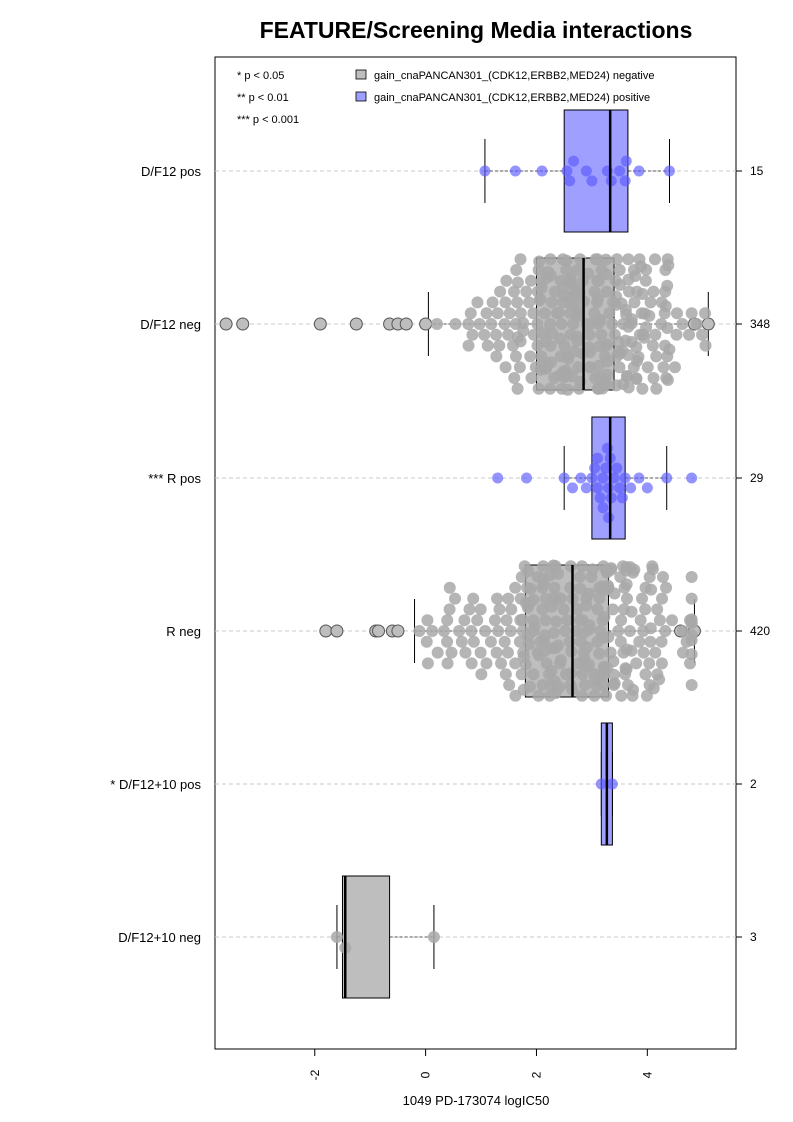  What do you see at coordinates (361, 96) in the screenshot?
I see `legend-positive-swatch` at bounding box center [361, 96].